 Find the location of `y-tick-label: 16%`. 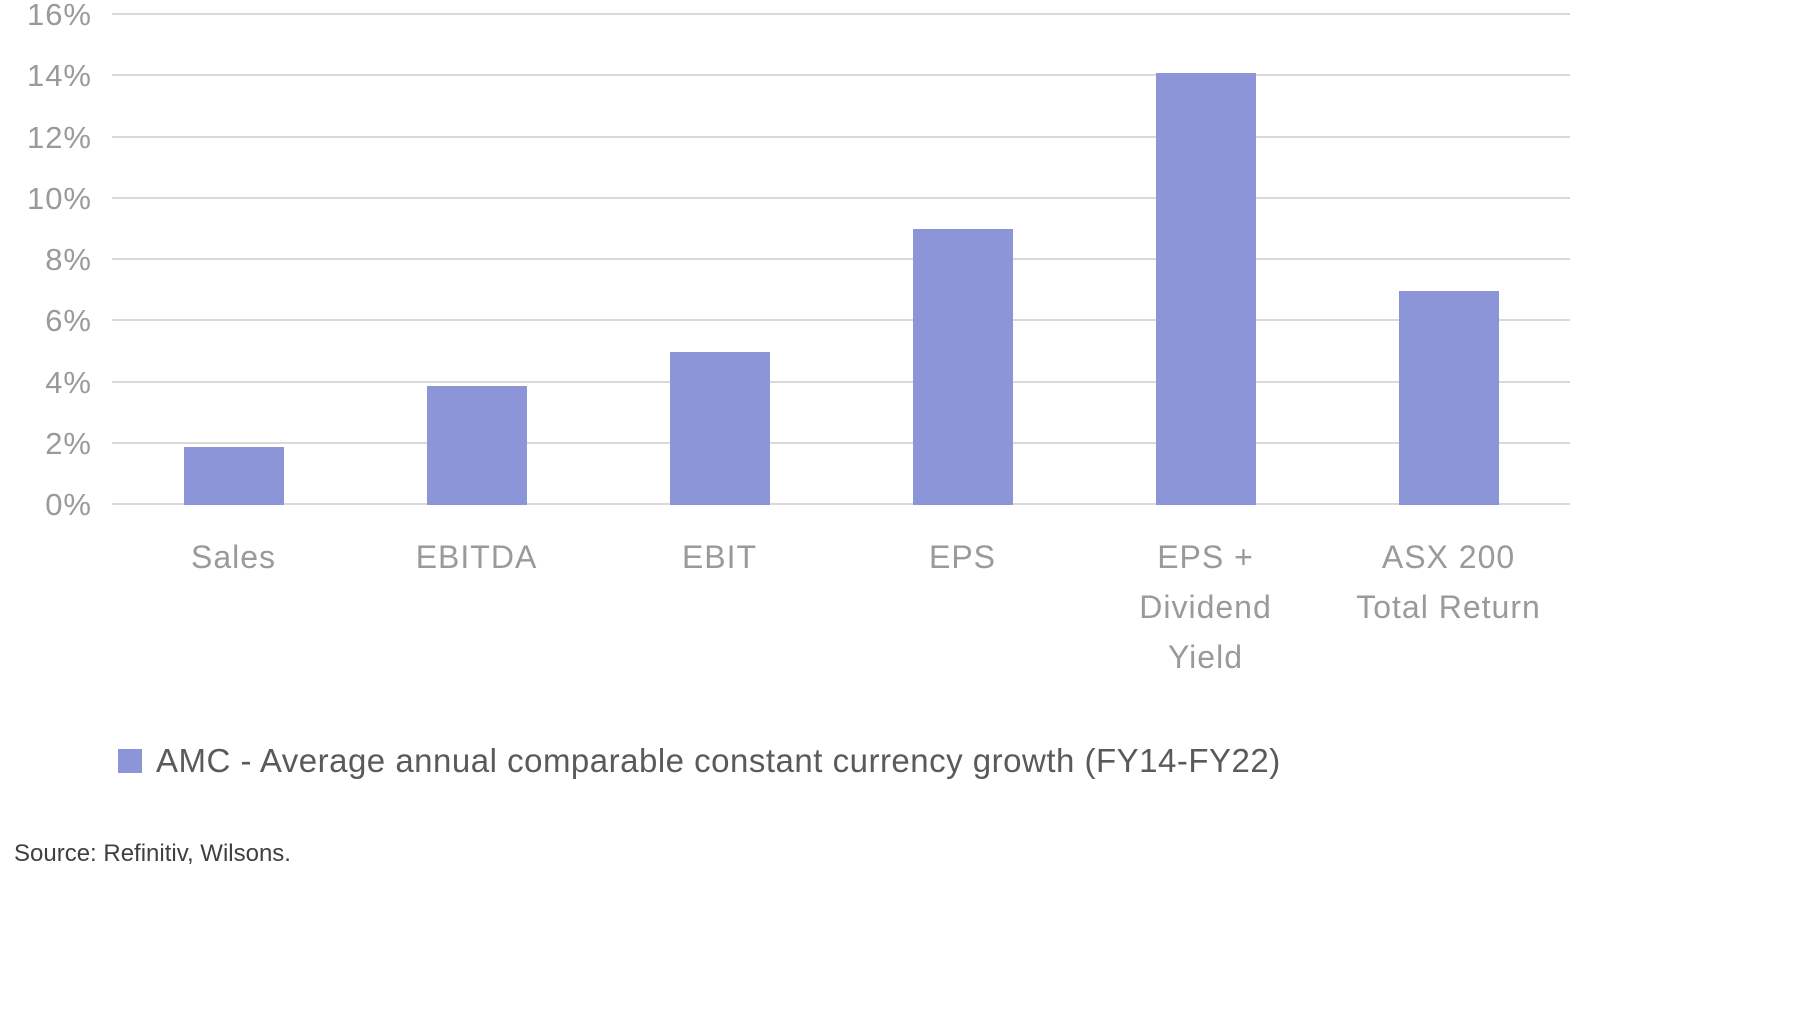

y-tick-label: 16% is located at coordinates (59, 16).